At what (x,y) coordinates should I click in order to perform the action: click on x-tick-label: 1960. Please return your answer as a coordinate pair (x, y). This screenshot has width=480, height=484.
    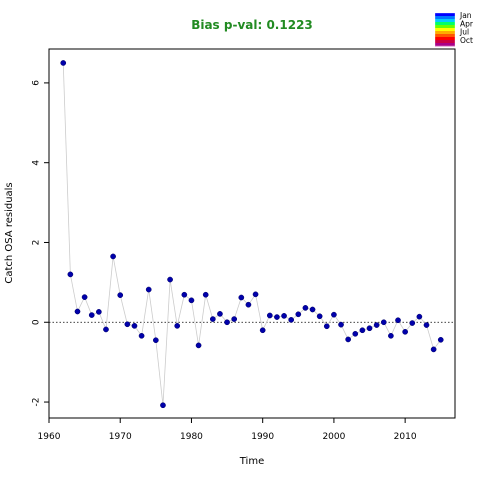
    Looking at the image, I should click on (49, 437).